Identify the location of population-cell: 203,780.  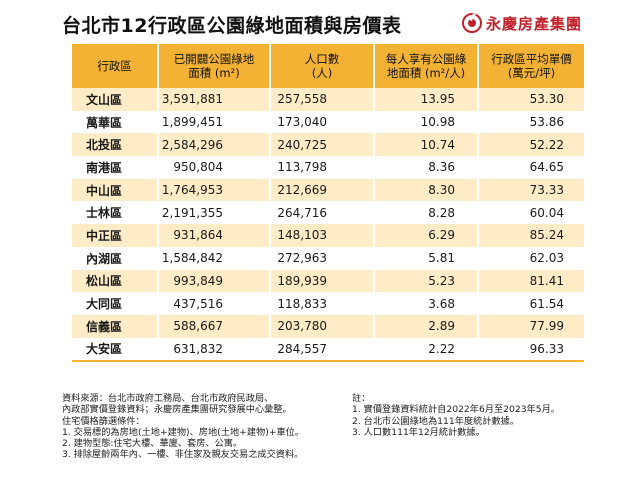
(322, 326).